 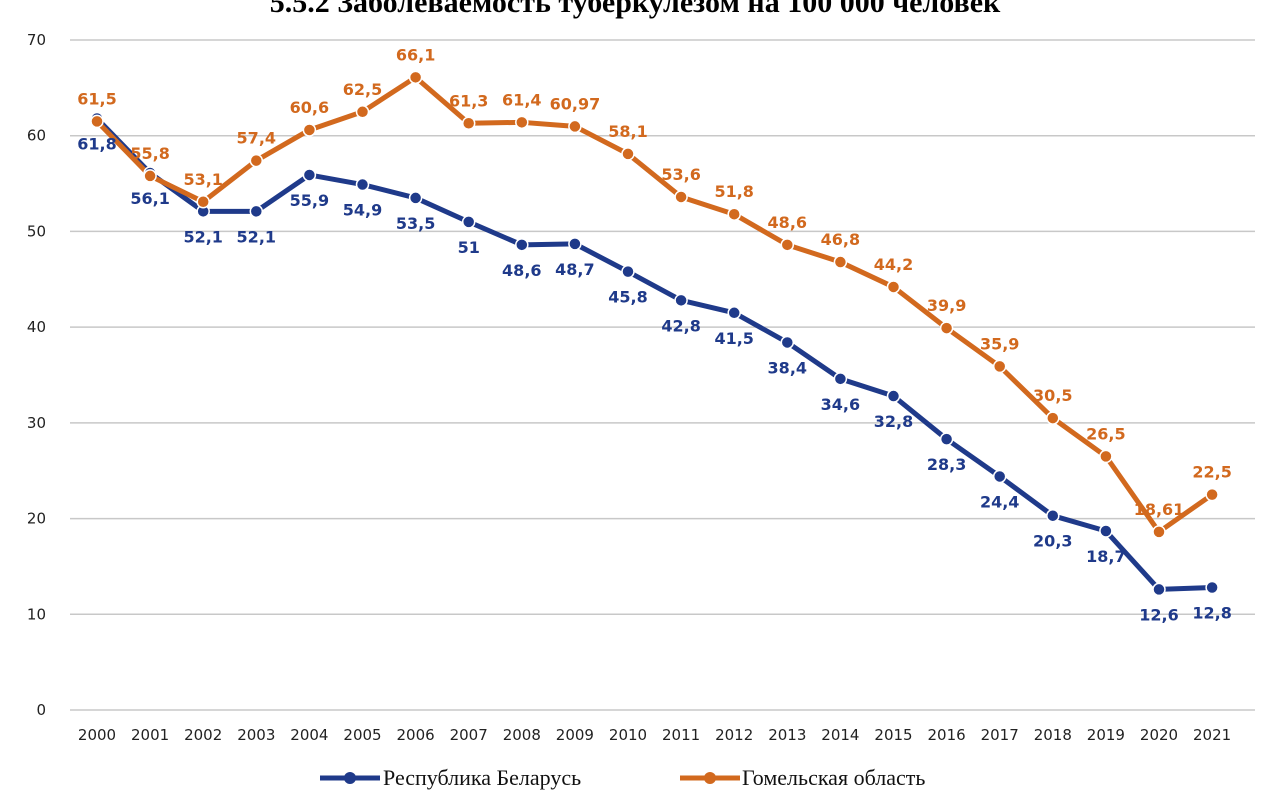 I want to click on x-tick-label: 2013, so click(x=787, y=735).